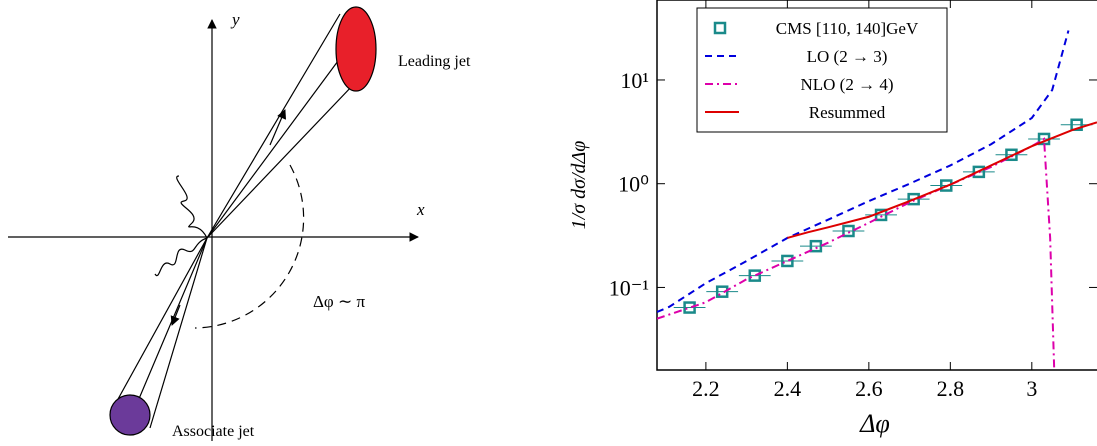  What do you see at coordinates (847, 112) in the screenshot?
I see `legend-label: Resummed` at bounding box center [847, 112].